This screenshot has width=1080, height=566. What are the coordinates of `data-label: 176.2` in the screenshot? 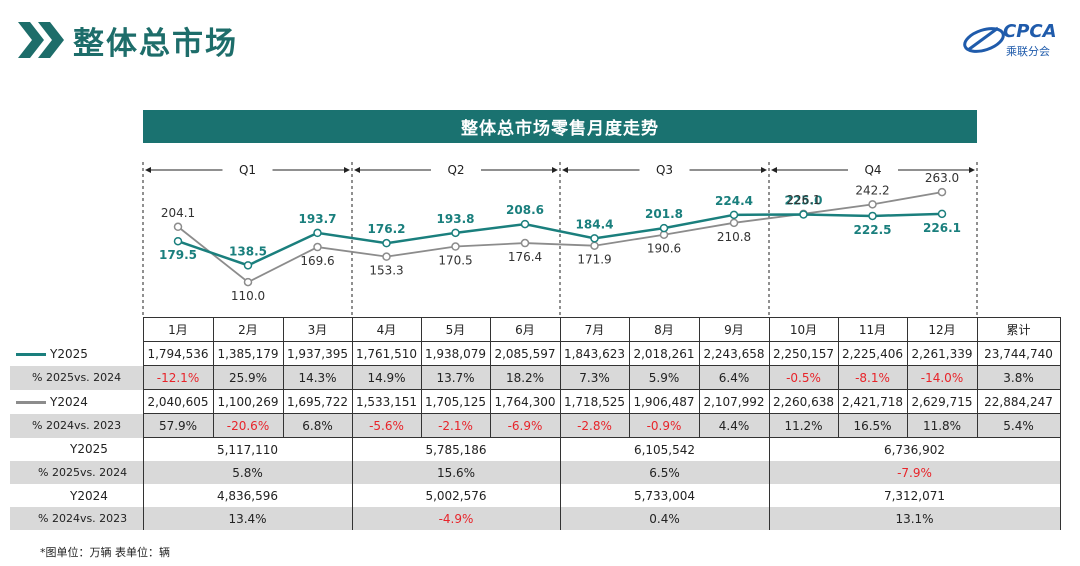 It's located at (387, 229).